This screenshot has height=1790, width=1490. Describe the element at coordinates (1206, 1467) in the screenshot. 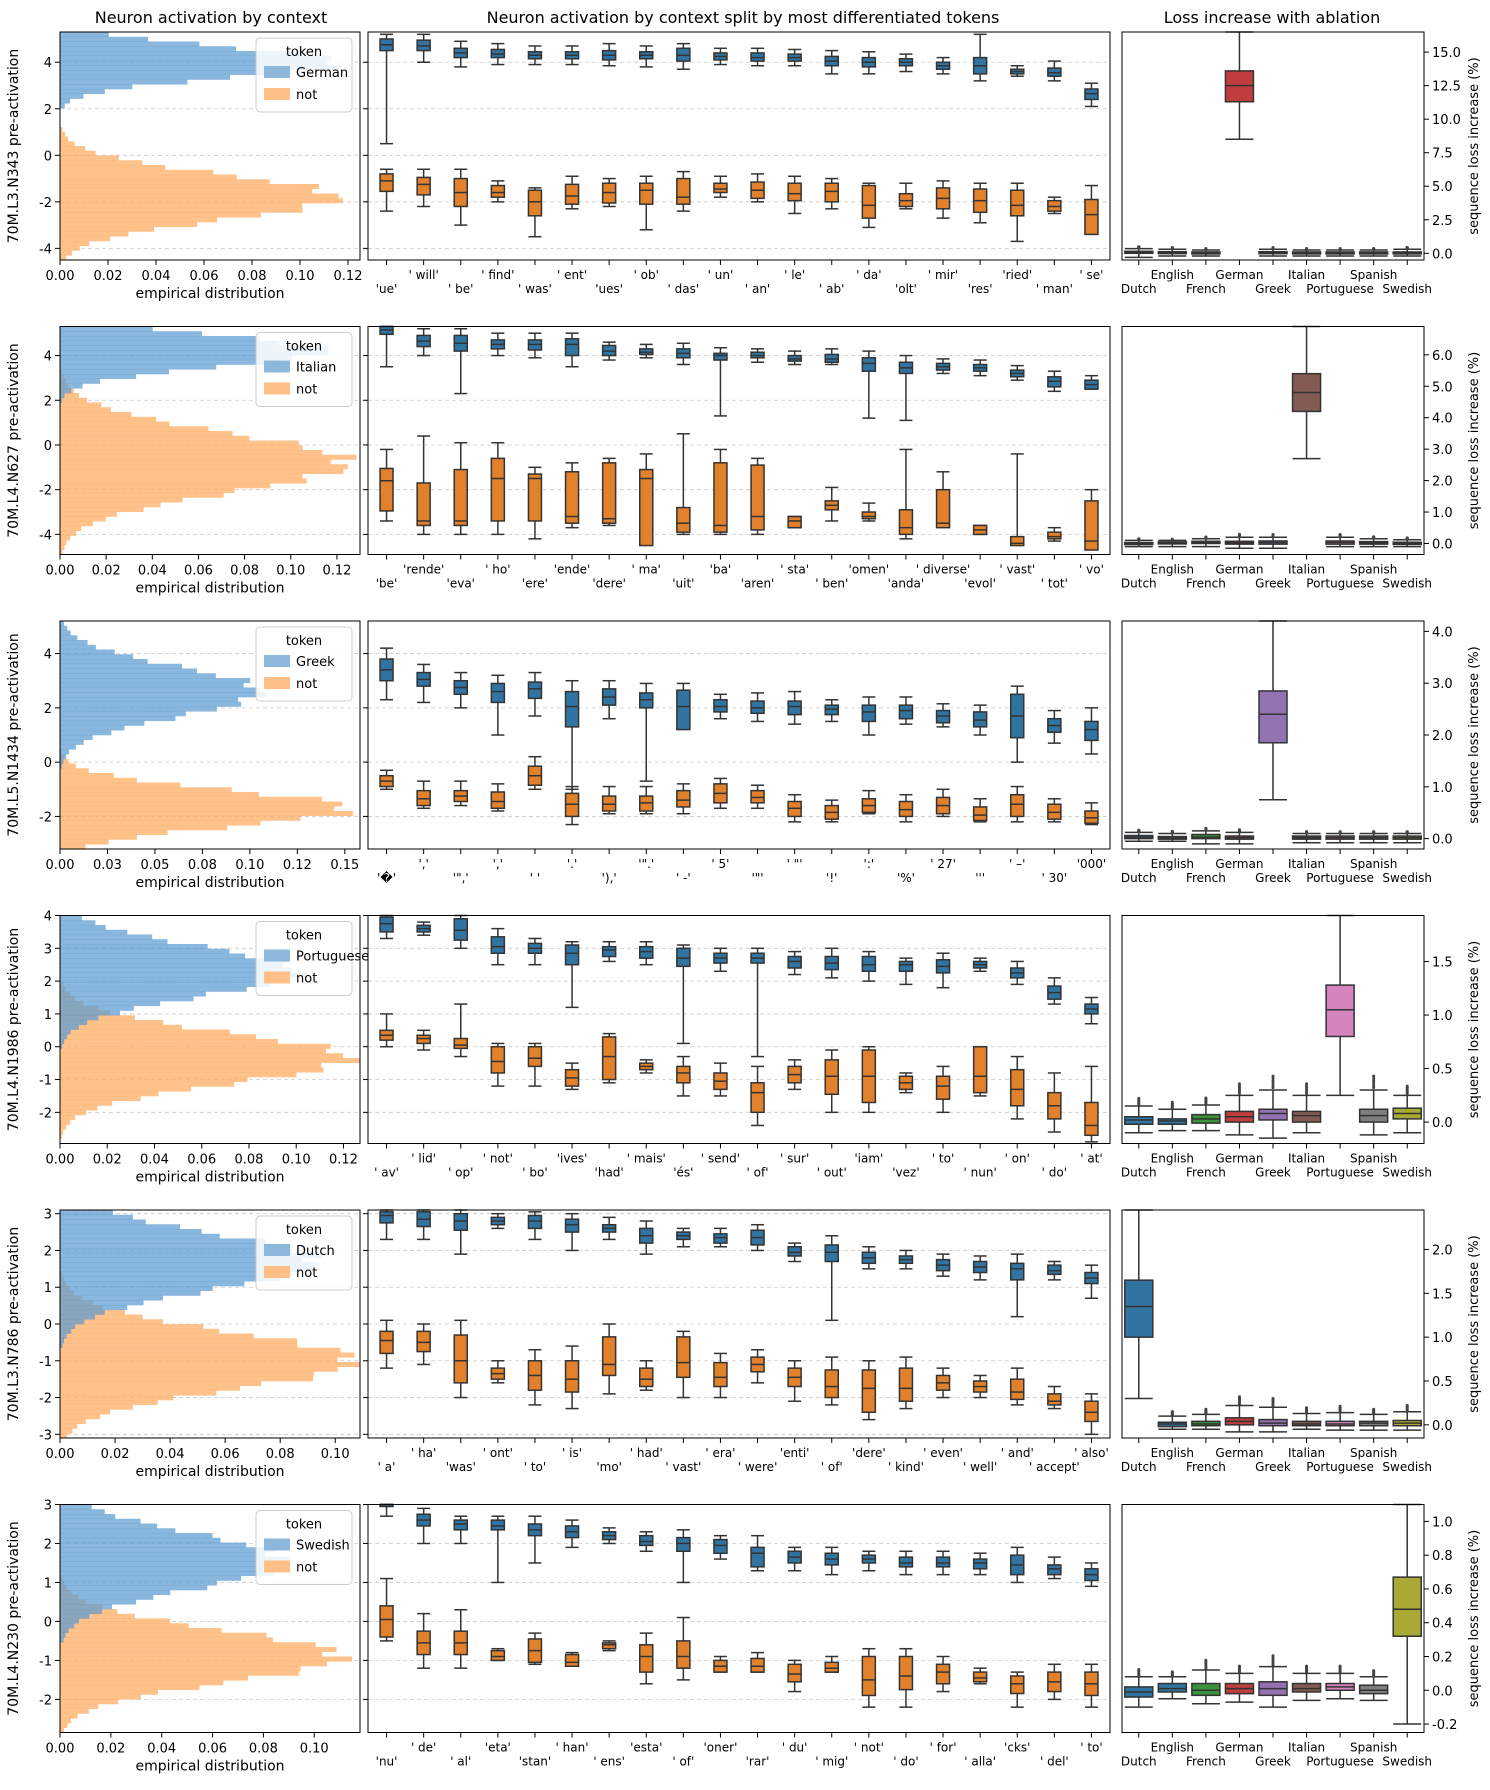

I see `language-label: French` at that location.